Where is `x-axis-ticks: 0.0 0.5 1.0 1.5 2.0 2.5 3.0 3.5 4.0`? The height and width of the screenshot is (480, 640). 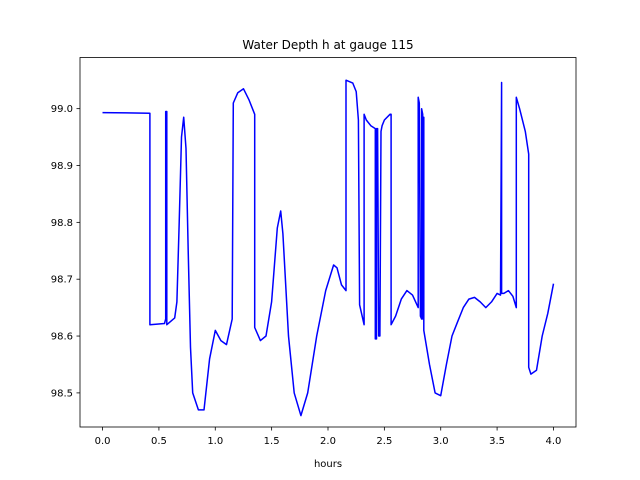
x-axis-ticks: 0.0 0.5 1.0 1.5 2.0 2.5 3.0 3.5 4.0 is located at coordinates (328, 437).